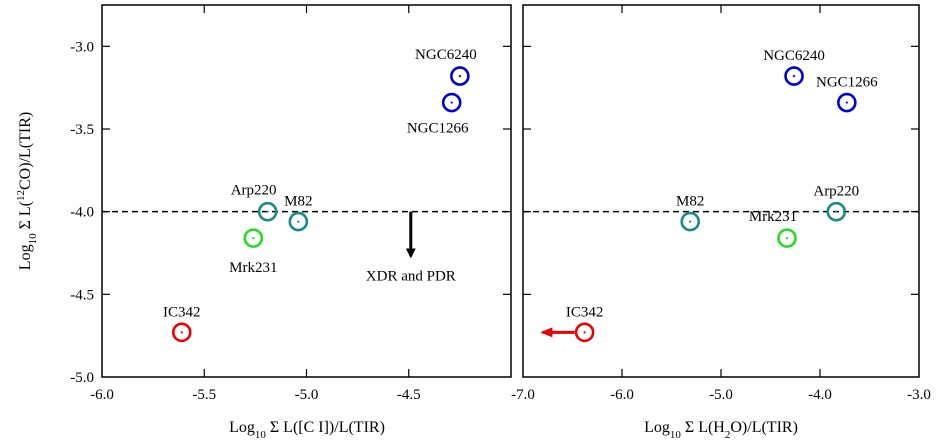  What do you see at coordinates (523, 395) in the screenshot?
I see `x-tick-label: -7.0` at bounding box center [523, 395].